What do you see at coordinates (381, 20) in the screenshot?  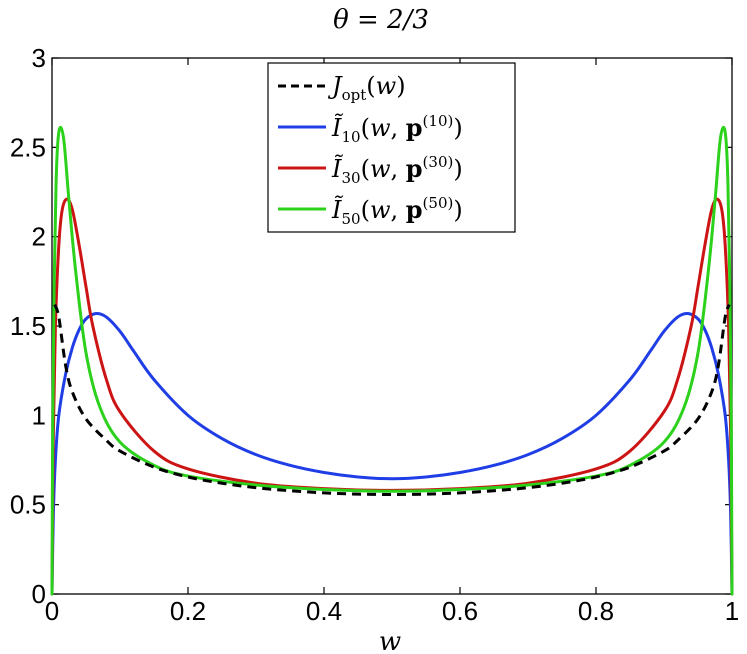 I see `chart-title: θ = 2/3` at bounding box center [381, 20].